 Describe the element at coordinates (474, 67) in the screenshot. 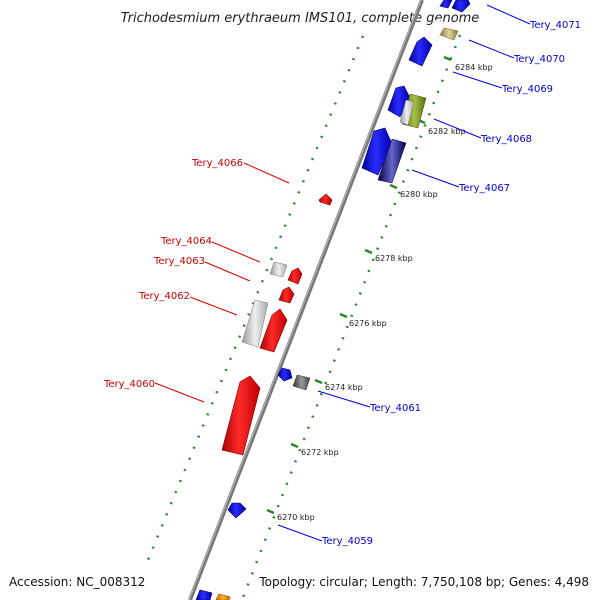

I see `tick-label: 6284 kbp` at that location.